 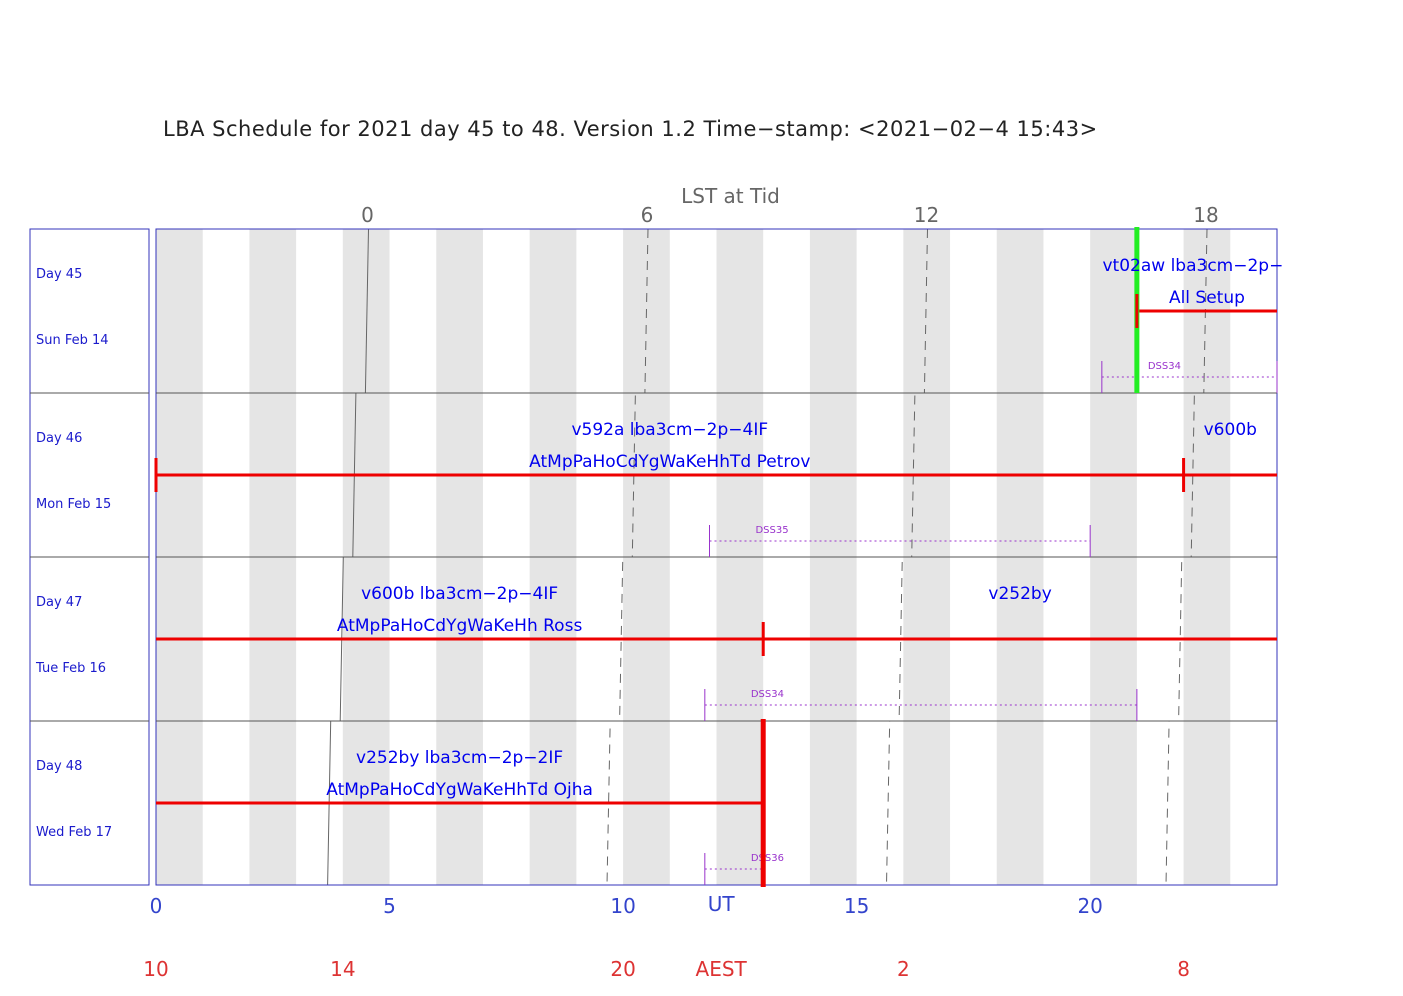 I want to click on dss-label: DSS35, so click(x=771, y=530).